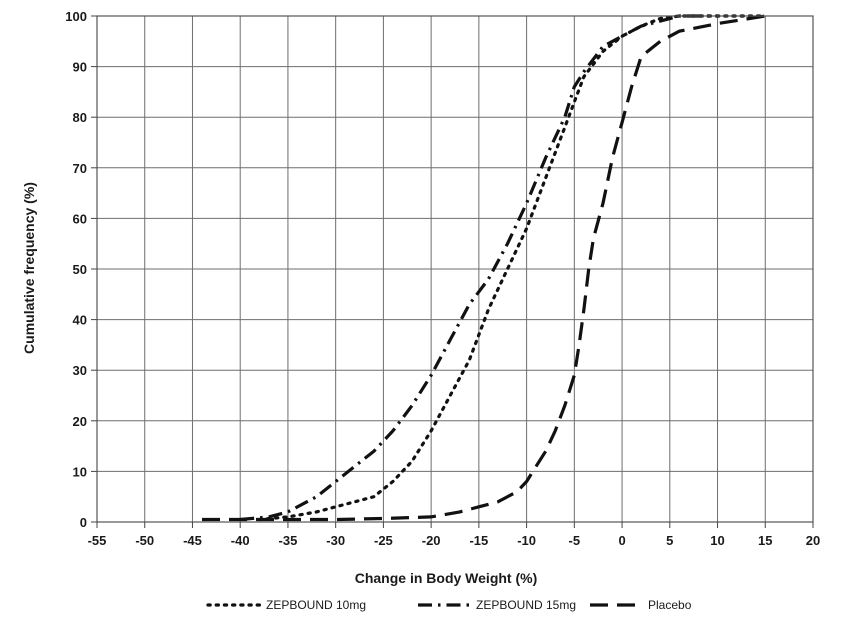 The image size is (850, 630). What do you see at coordinates (526, 540) in the screenshot?
I see `x-tick-label: -10` at bounding box center [526, 540].